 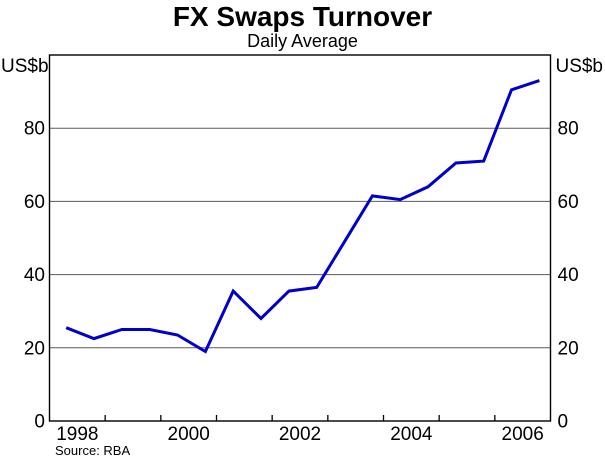 I want to click on x-axis-label-2006: 2006, so click(x=523, y=434).